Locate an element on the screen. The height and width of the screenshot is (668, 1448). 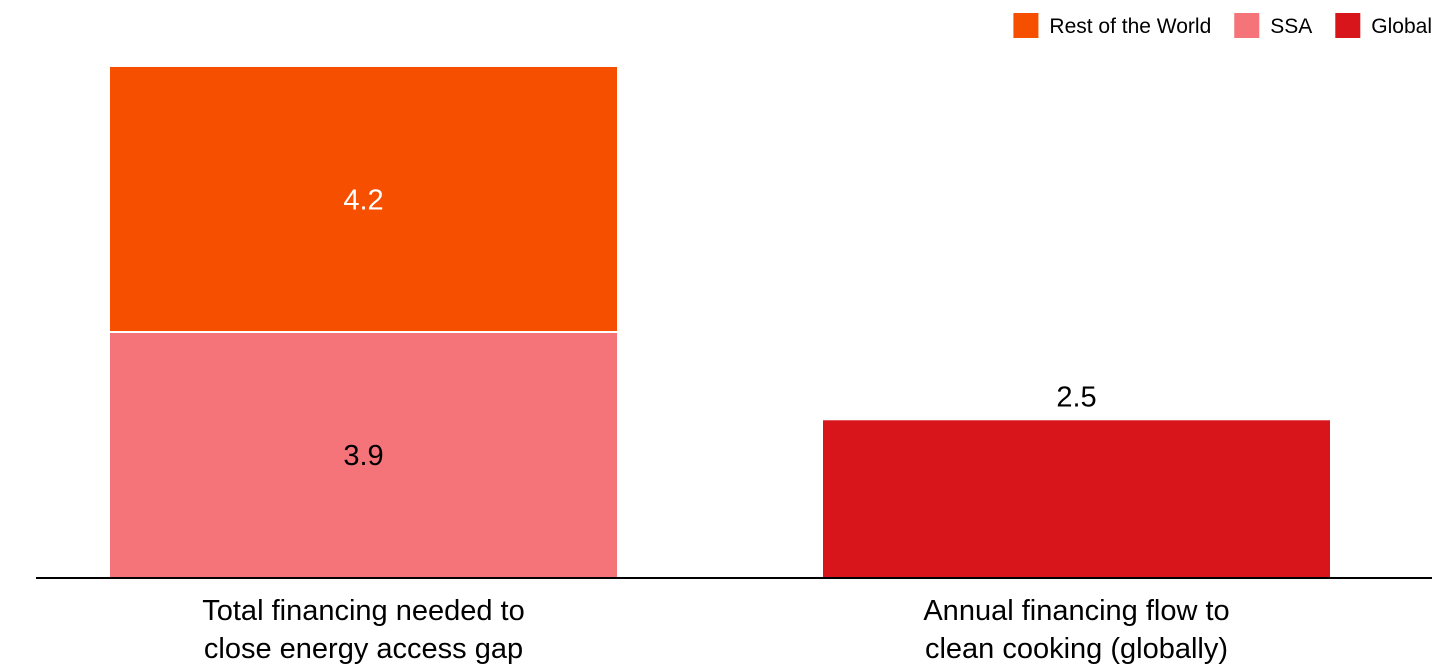
legend-item-rest-of-the-world: Rest of the World is located at coordinates (1112, 25).